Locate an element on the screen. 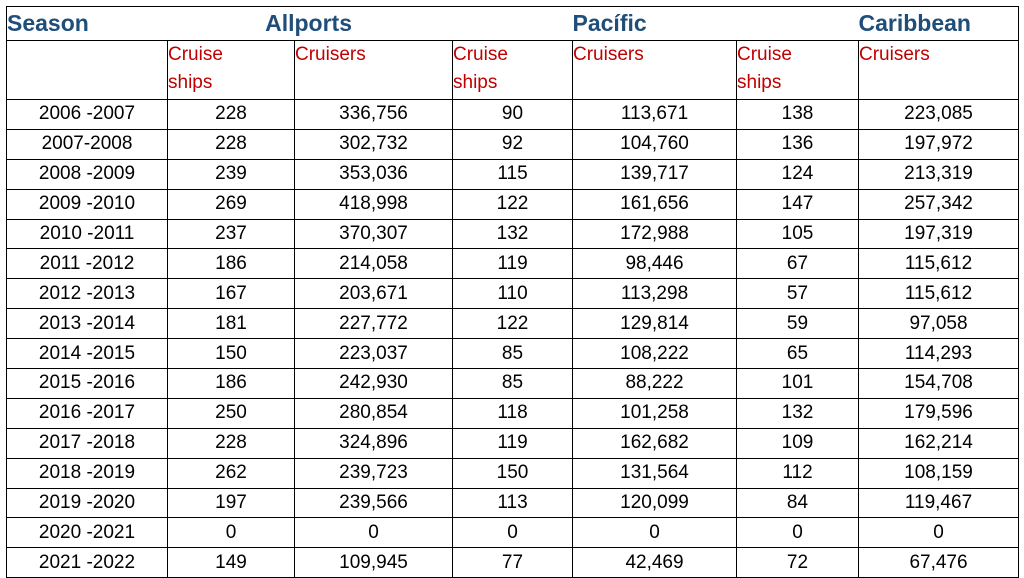  pacific-ships-cell: 115 is located at coordinates (512, 174).